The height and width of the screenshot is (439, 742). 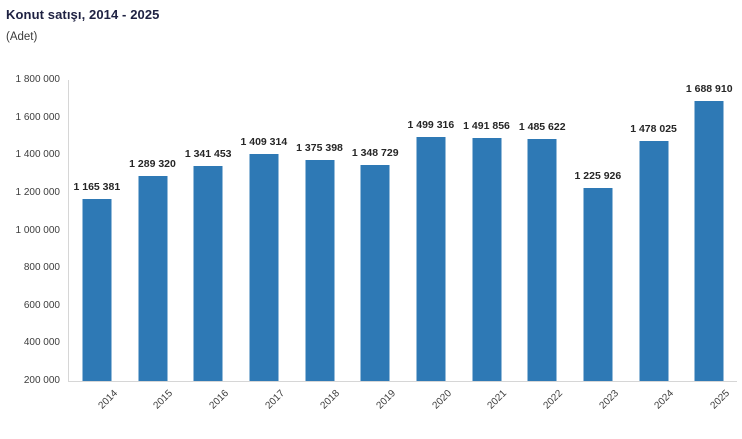 What do you see at coordinates (97, 290) in the screenshot?
I see `bar-2014` at bounding box center [97, 290].